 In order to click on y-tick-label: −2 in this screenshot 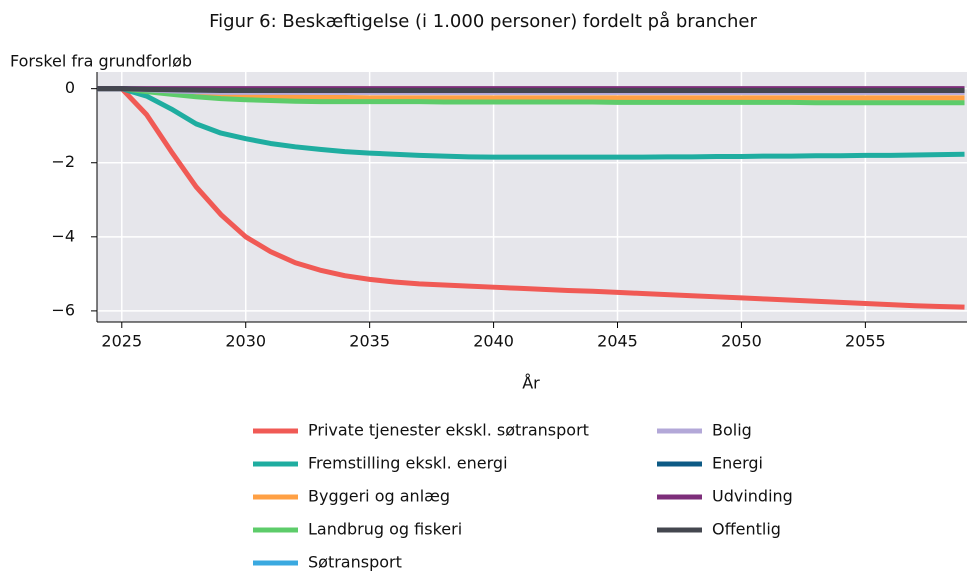, I will do `click(63, 161)`.